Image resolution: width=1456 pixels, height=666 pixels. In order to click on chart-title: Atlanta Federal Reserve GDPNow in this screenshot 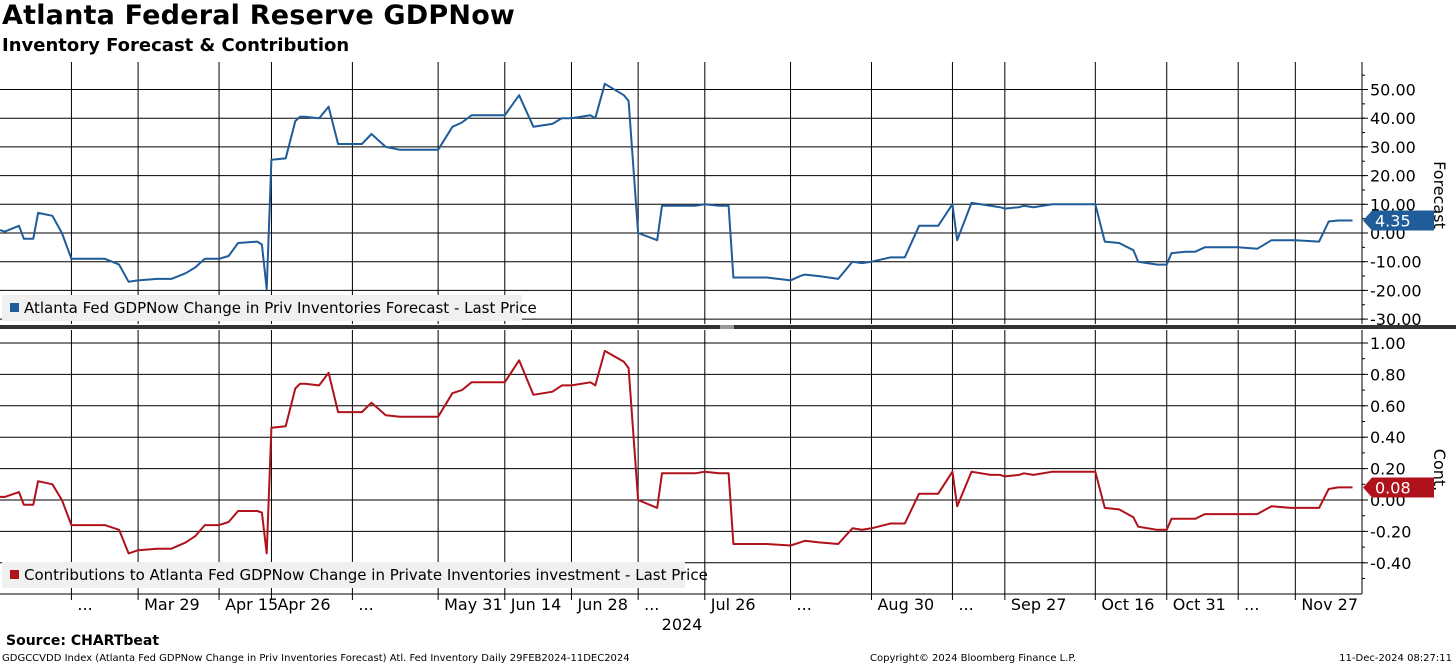, I will do `click(259, 15)`.